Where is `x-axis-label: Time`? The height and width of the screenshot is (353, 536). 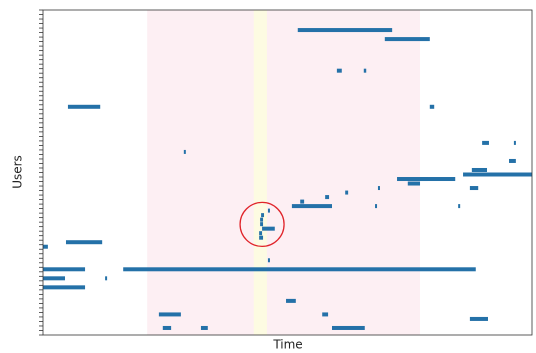 x-axis-label: Time is located at coordinates (287, 345).